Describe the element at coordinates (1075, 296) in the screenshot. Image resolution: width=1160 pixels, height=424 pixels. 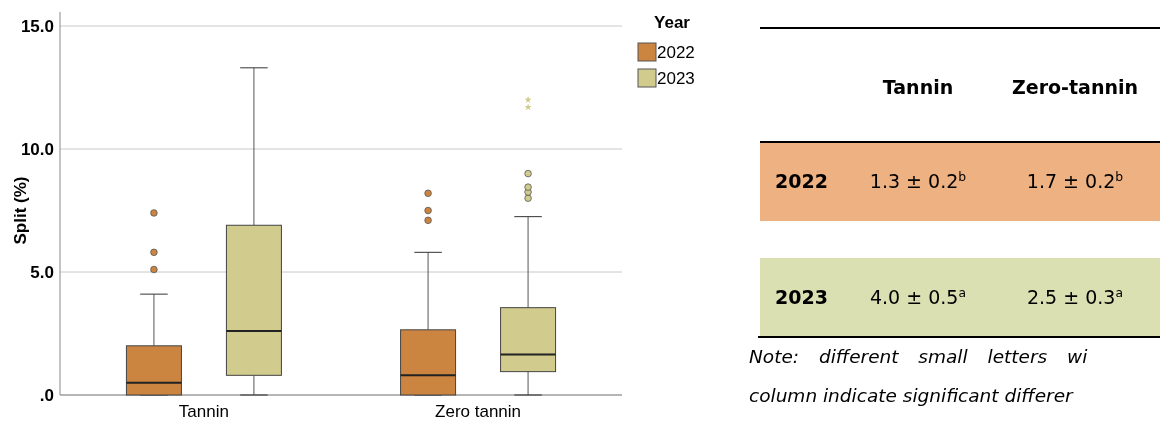
I see `text: 2.5 ± 0.3$^{a}$` at that location.